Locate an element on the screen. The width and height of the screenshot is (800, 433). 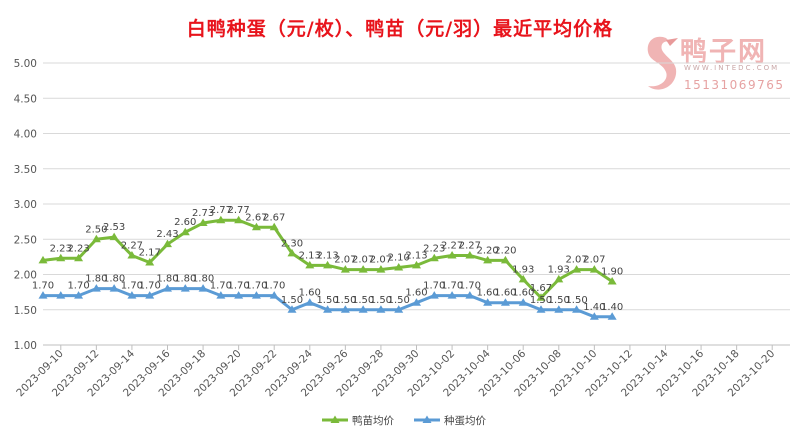
legend: 鸭苗均价 种蛋均价 is located at coordinates (404, 420).